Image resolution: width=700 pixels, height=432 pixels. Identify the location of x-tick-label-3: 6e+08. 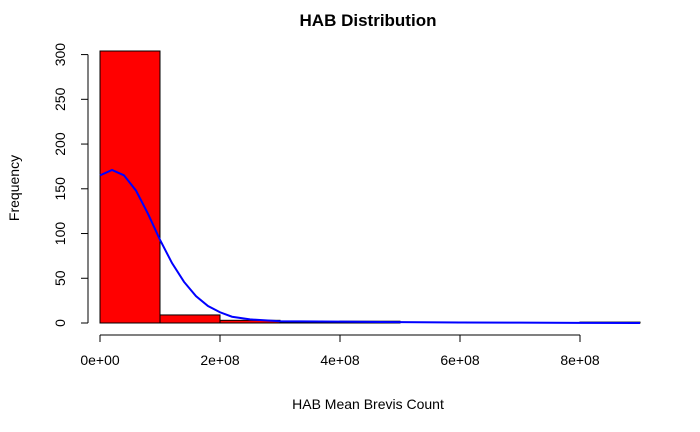
(460, 360).